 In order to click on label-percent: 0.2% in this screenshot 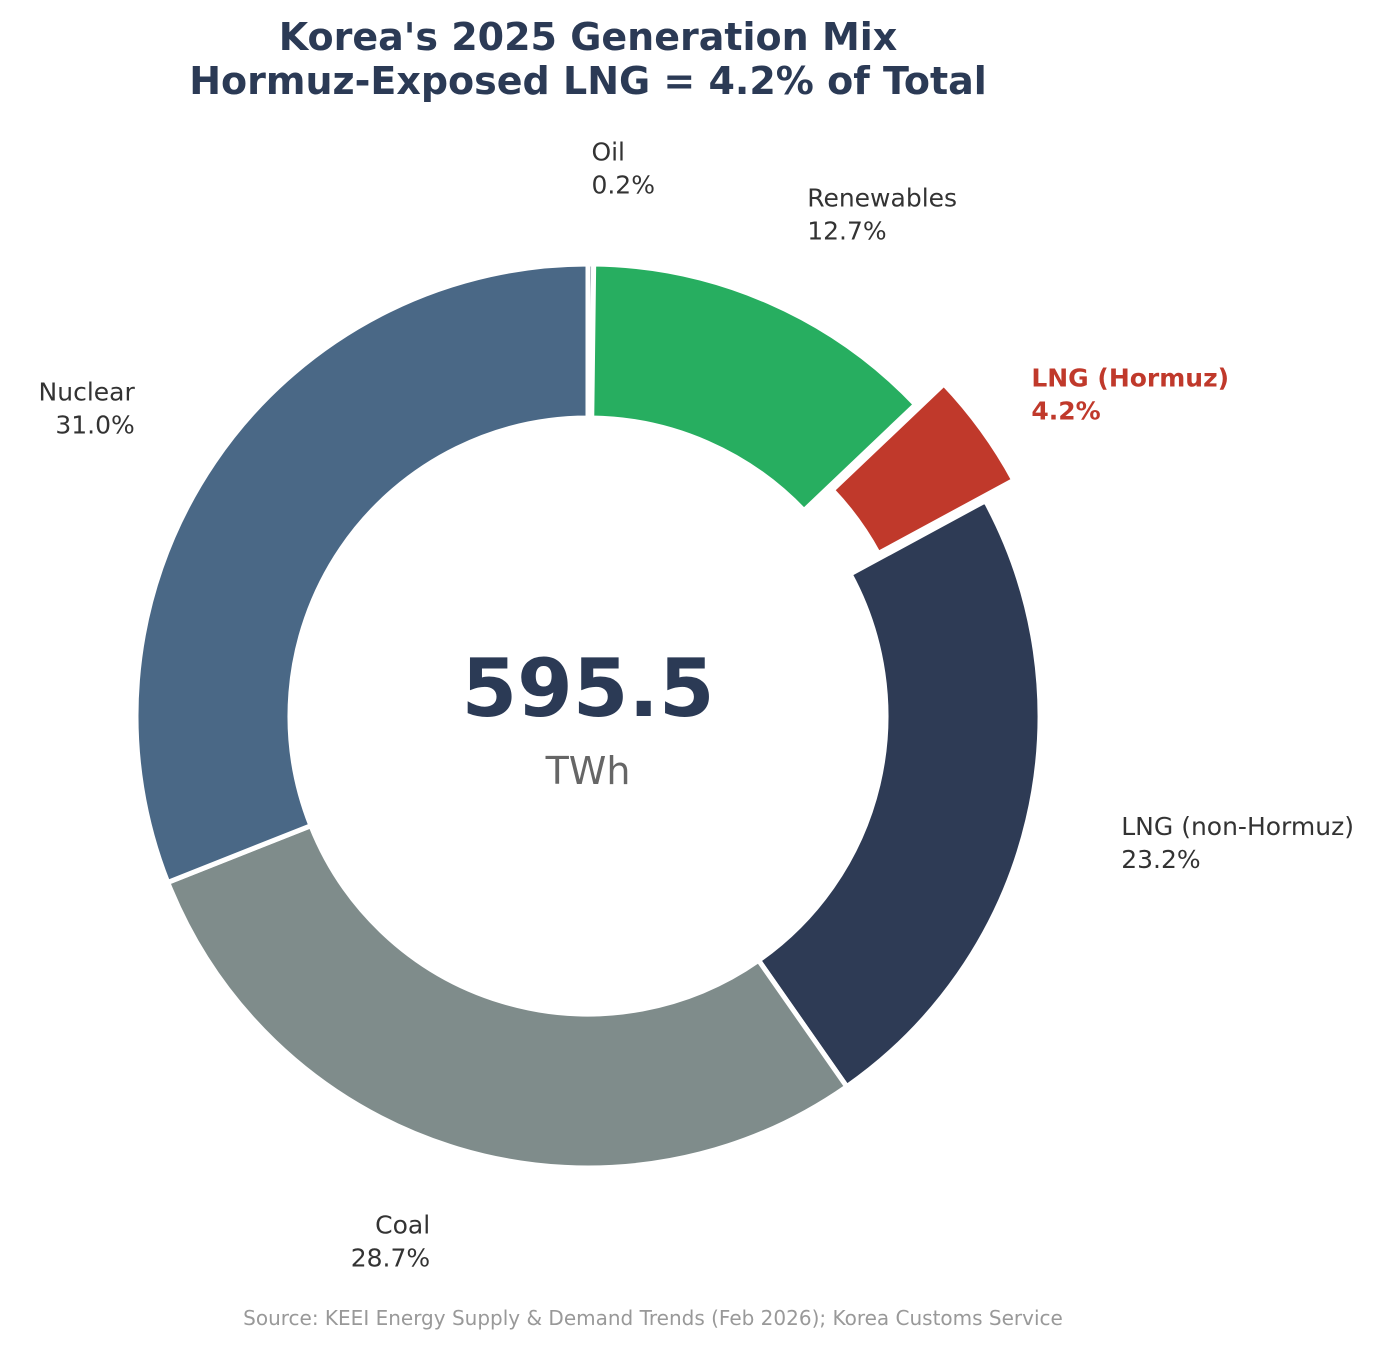, I will do `click(623, 185)`.